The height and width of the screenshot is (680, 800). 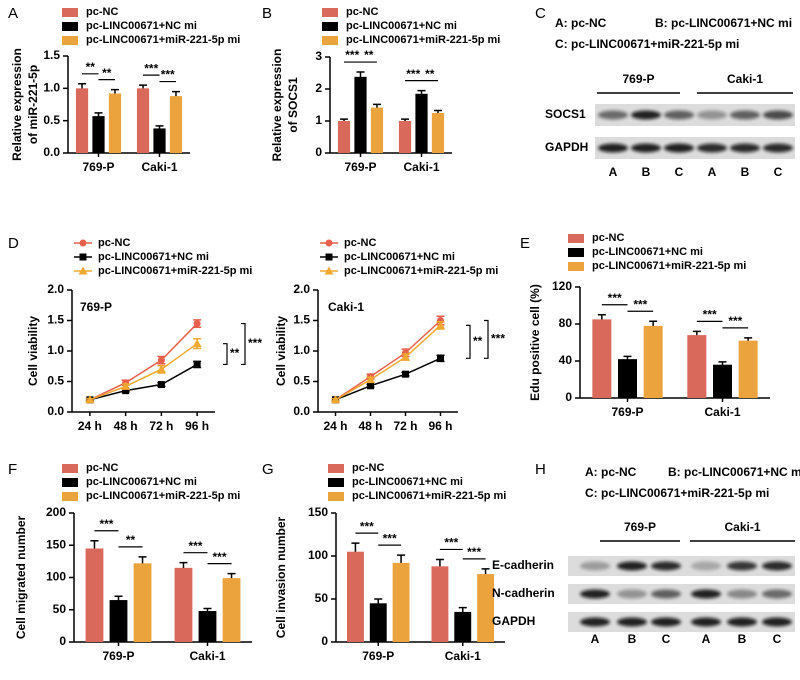 I want to click on blot-key: A: pc-NC, so click(x=581, y=23).